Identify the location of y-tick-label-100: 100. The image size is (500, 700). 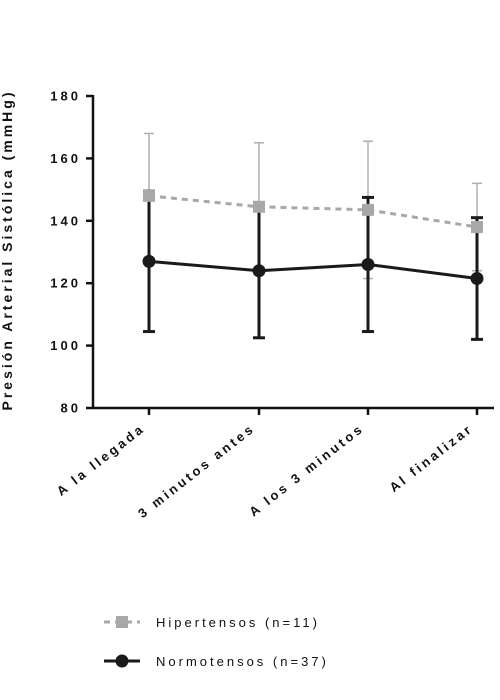
(65, 345).